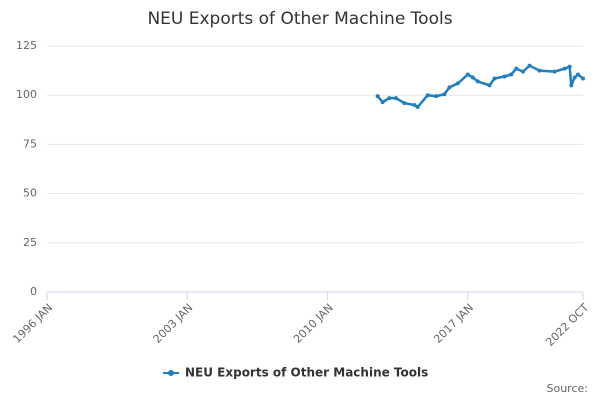  Describe the element at coordinates (313, 323) in the screenshot. I see `x-tick-label: 2010 JAN` at that location.